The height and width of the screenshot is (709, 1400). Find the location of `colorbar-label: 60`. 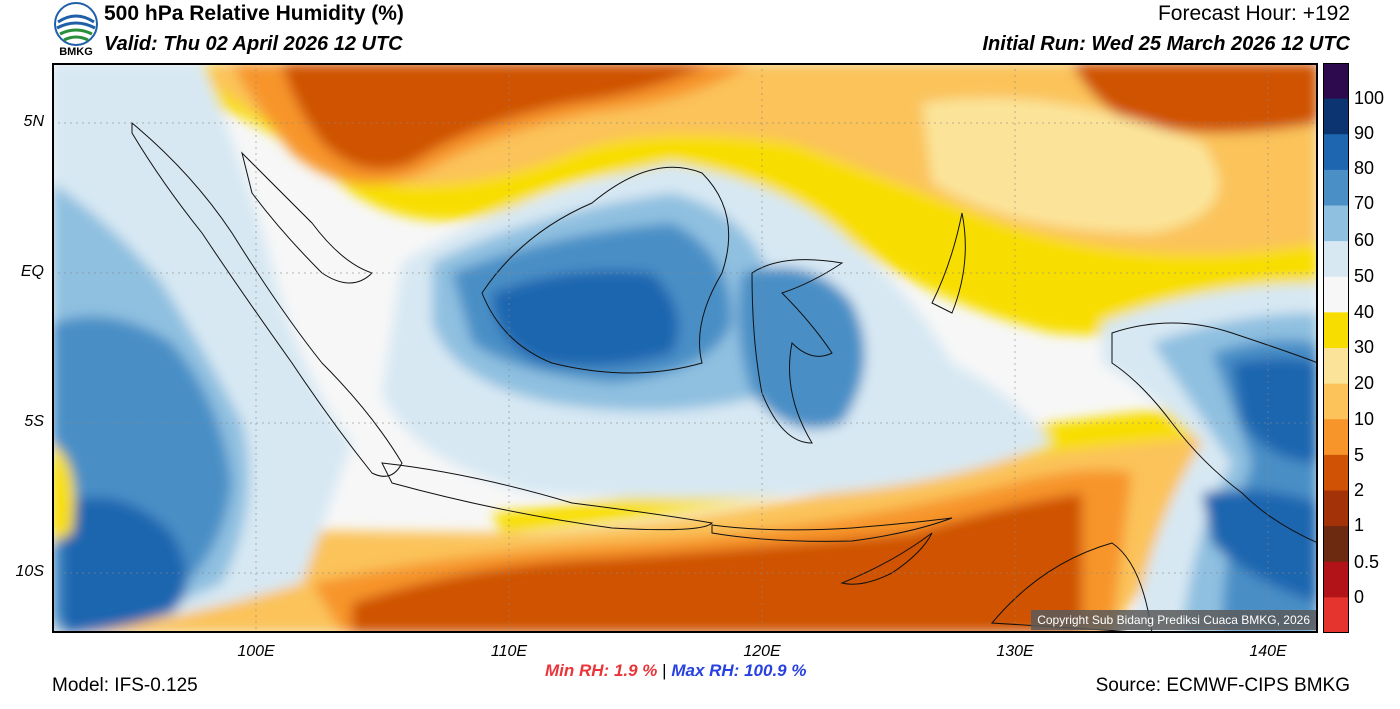

colorbar-label: 60 is located at coordinates (1364, 240).